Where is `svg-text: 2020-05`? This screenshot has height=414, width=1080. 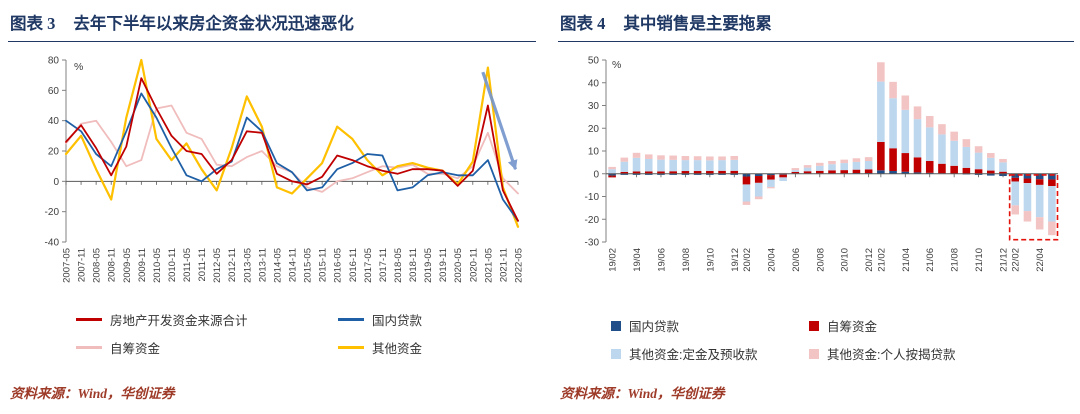
svg-text: 2020-05 is located at coordinates (458, 265).